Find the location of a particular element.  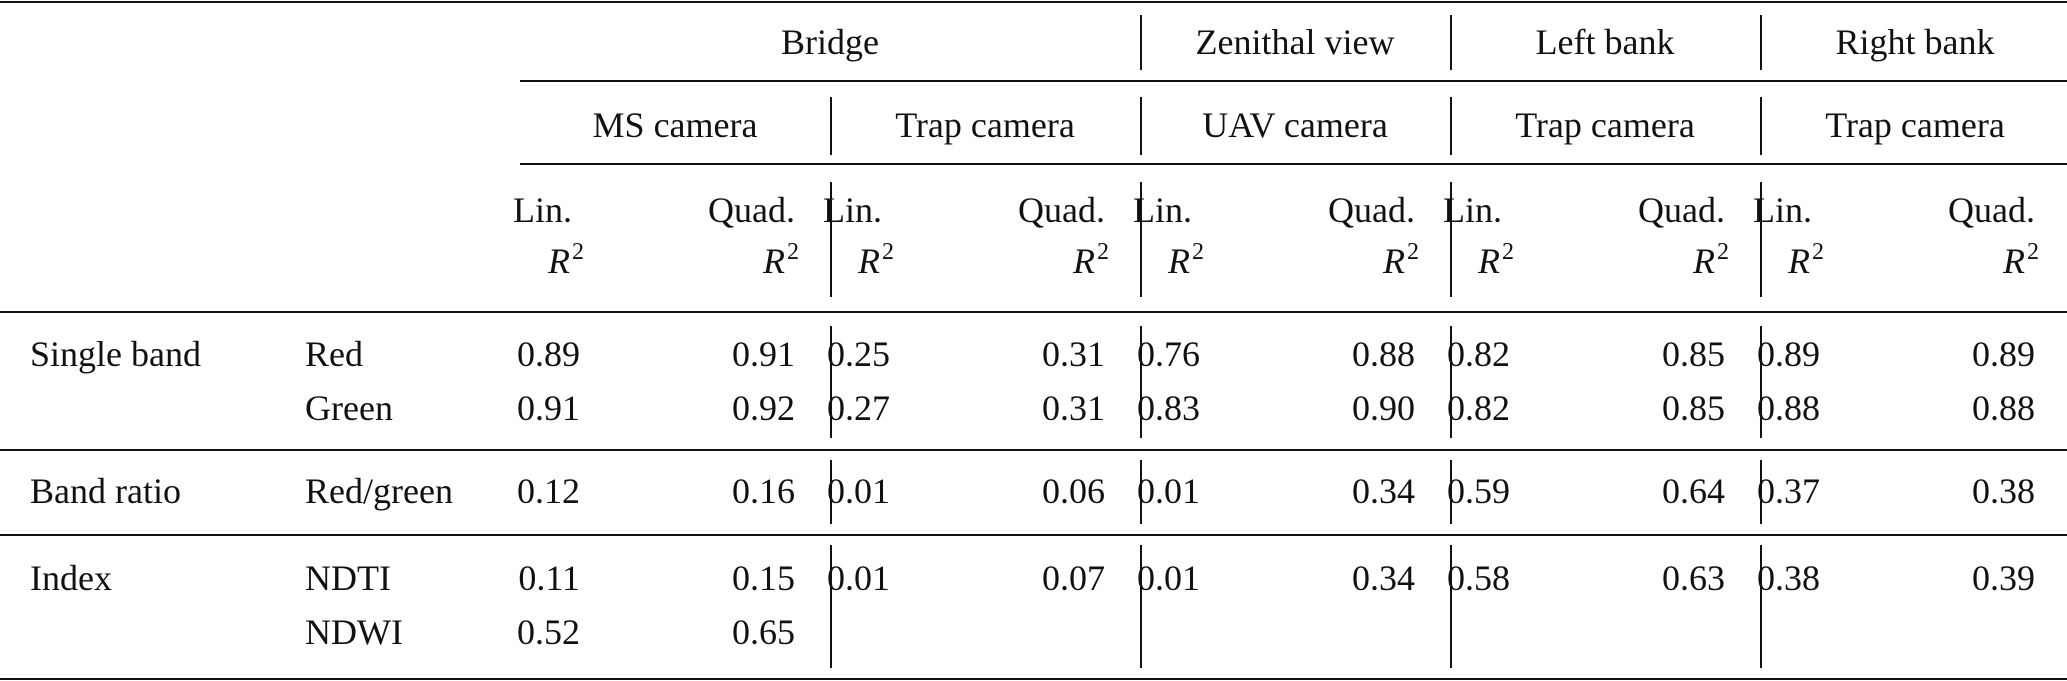

table-cell: 0.83 is located at coordinates (1168, 408).